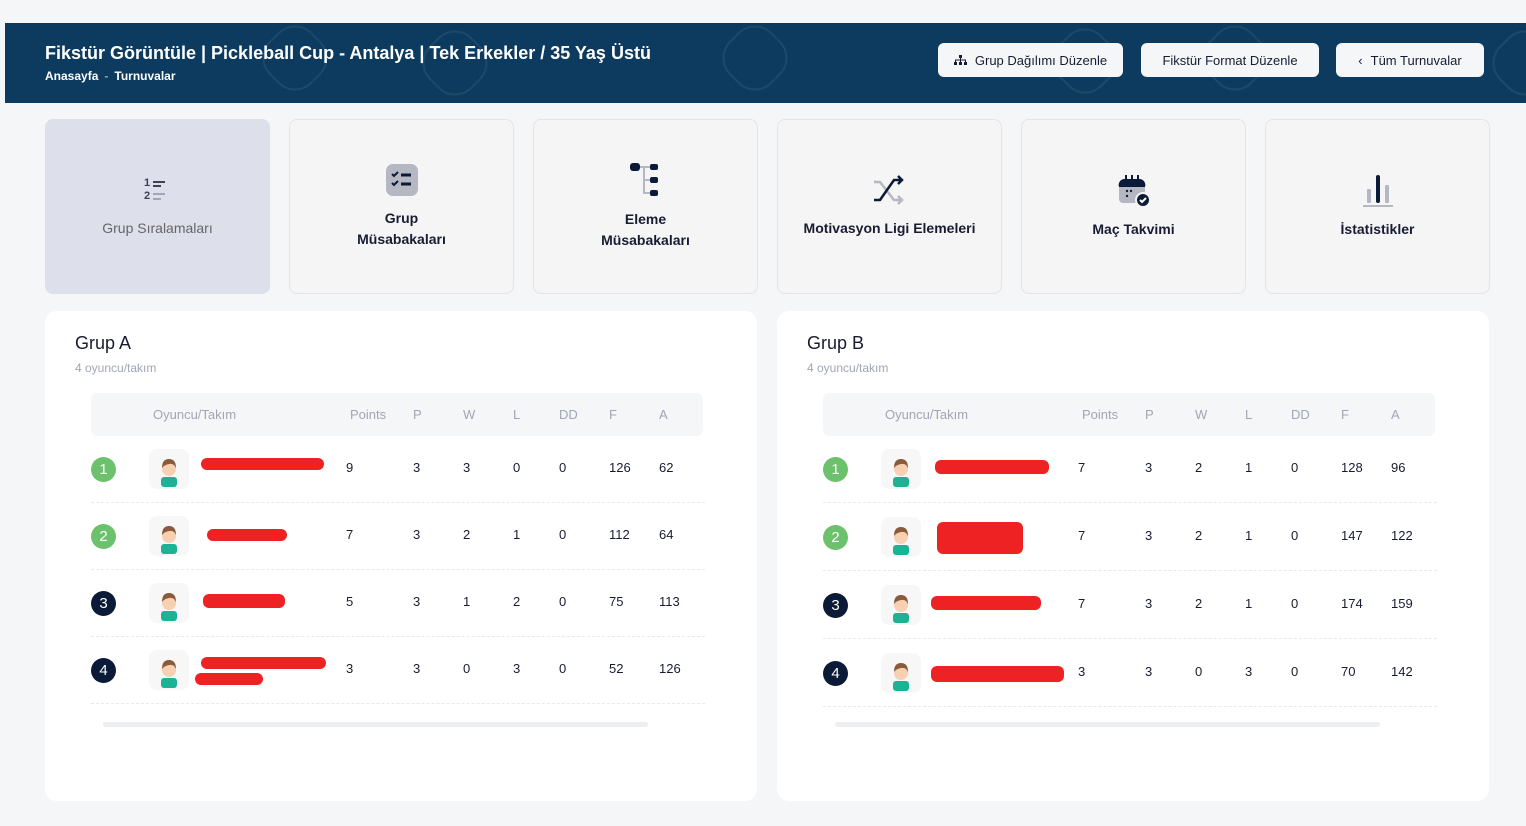 The image size is (1526, 826). I want to click on bar-chart-icon, so click(1377, 191).